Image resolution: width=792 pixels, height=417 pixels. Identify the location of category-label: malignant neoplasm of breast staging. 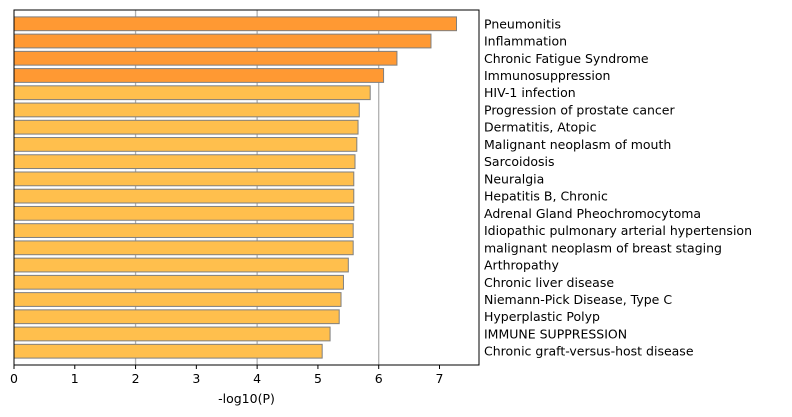
(603, 247).